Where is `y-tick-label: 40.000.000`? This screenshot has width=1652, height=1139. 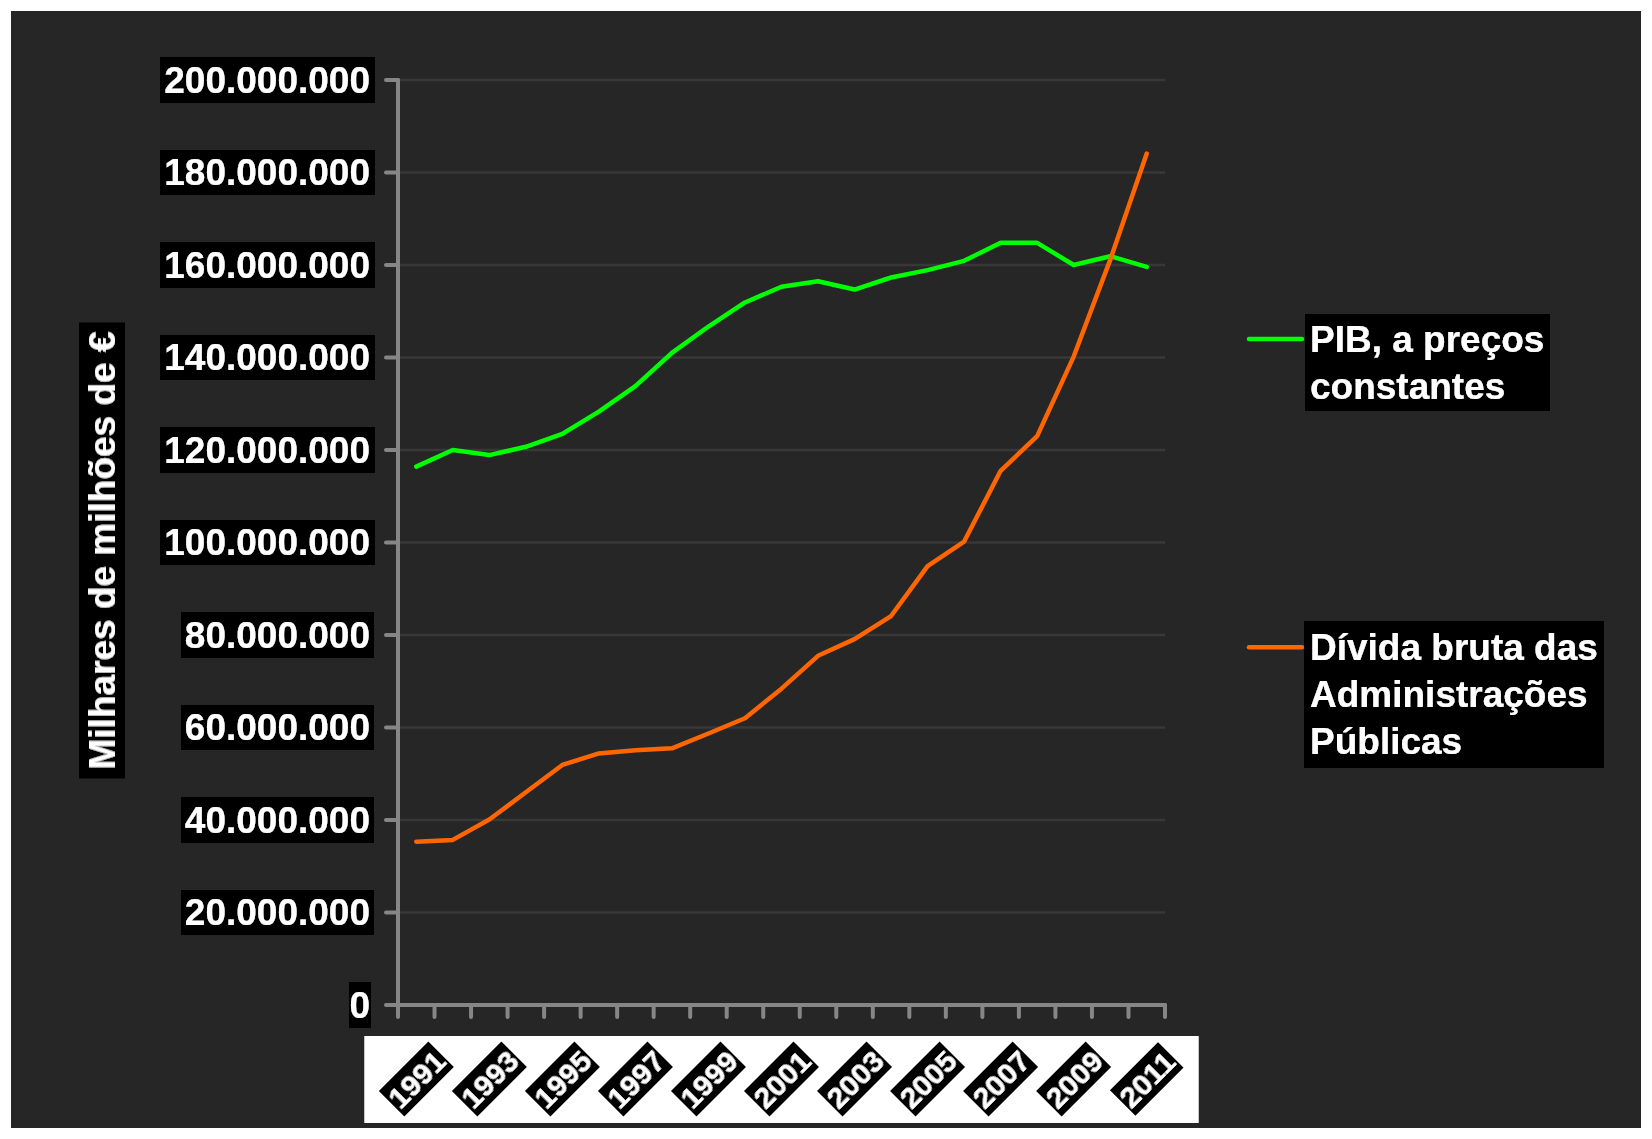 y-tick-label: 40.000.000 is located at coordinates (277, 820).